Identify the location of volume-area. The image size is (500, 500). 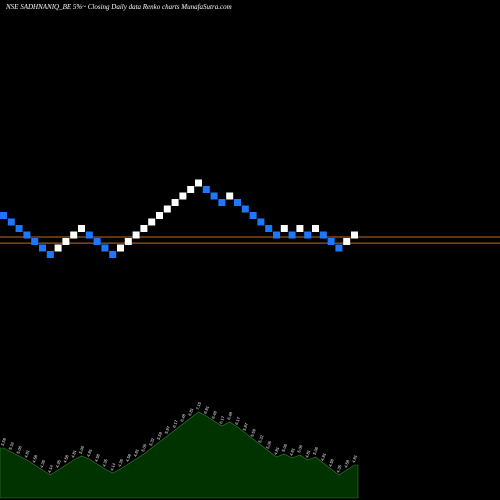
(179, 455).